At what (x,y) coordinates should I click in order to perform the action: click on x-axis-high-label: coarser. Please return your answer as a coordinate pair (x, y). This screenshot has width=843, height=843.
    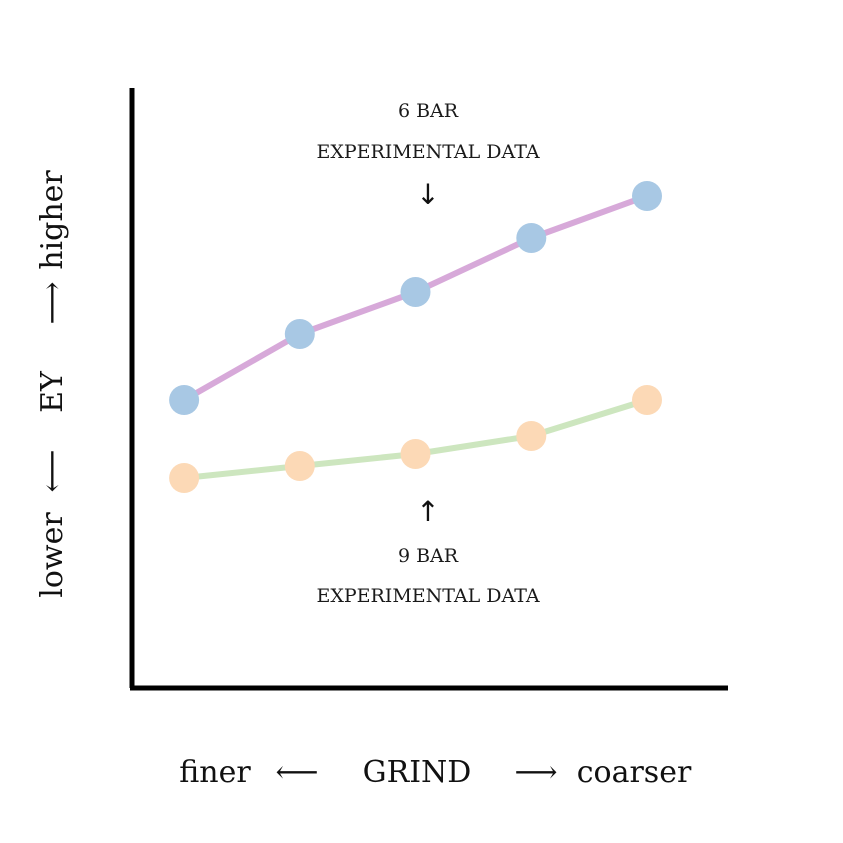
    Looking at the image, I should click on (634, 772).